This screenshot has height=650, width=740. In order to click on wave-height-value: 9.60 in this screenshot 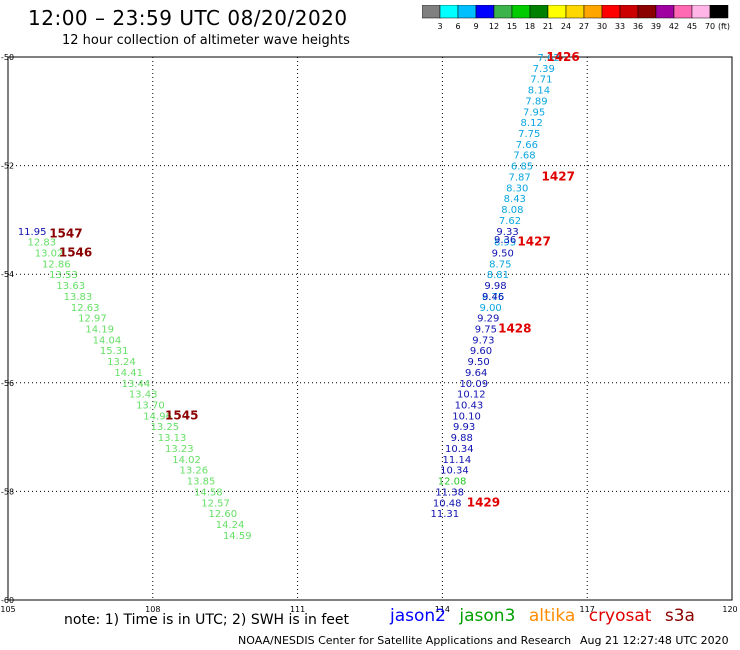, I will do `click(481, 351)`.